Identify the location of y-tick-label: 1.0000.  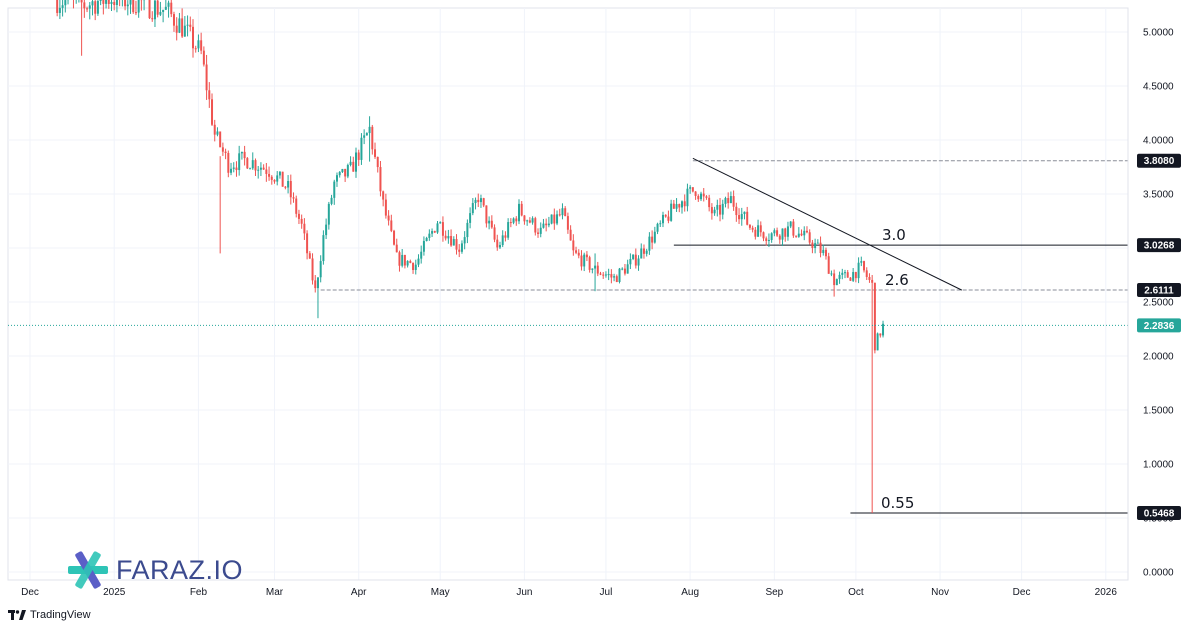
(1158, 465).